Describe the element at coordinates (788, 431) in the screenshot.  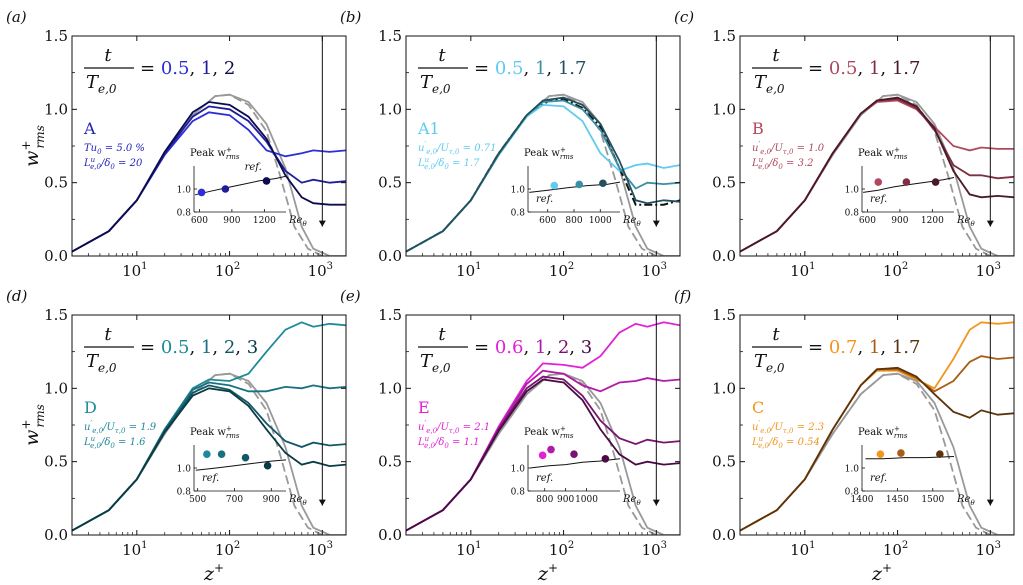
I see `param1-value-sub: τ,0` at that location.